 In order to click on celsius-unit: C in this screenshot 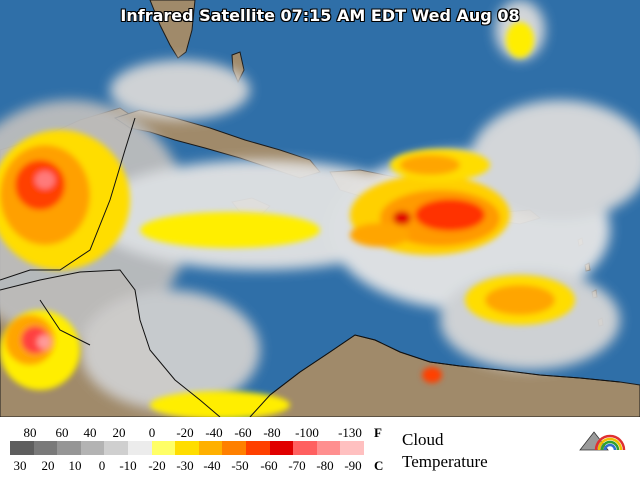, I will do `click(379, 465)`.